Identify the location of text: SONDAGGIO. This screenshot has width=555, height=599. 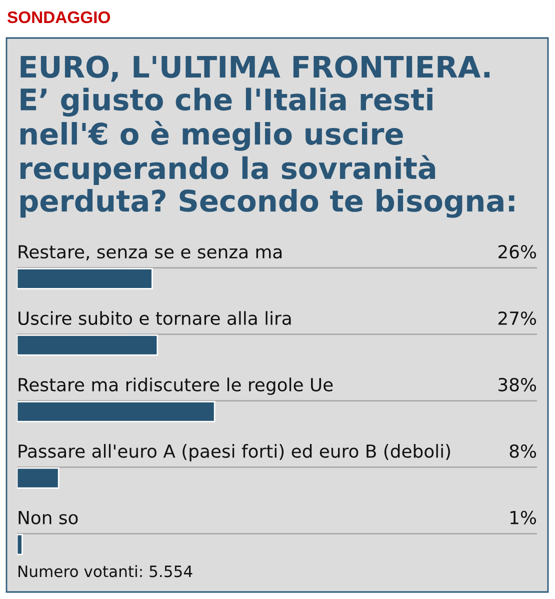
(58, 17).